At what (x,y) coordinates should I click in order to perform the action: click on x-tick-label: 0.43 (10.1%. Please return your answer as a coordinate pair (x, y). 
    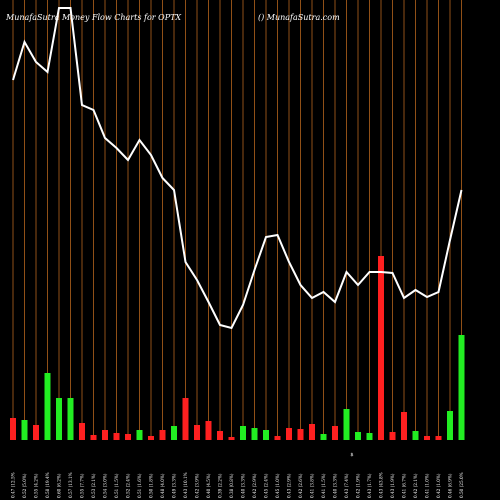
    Looking at the image, I should click on (185, 485).